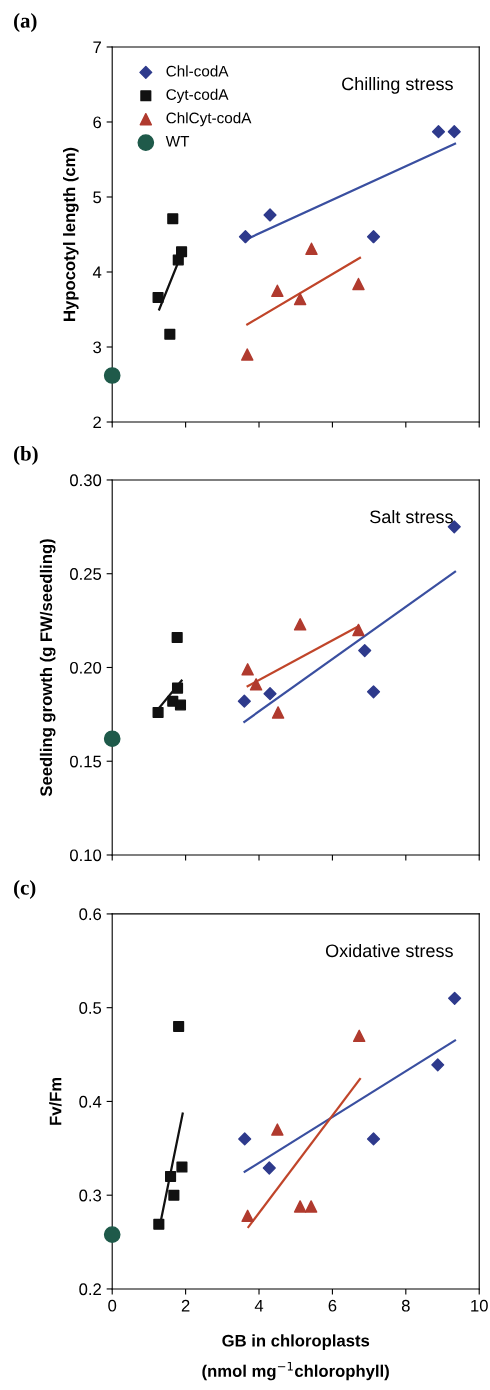  Describe the element at coordinates (86, 761) in the screenshot. I see `y-tick-label: 0.15` at that location.